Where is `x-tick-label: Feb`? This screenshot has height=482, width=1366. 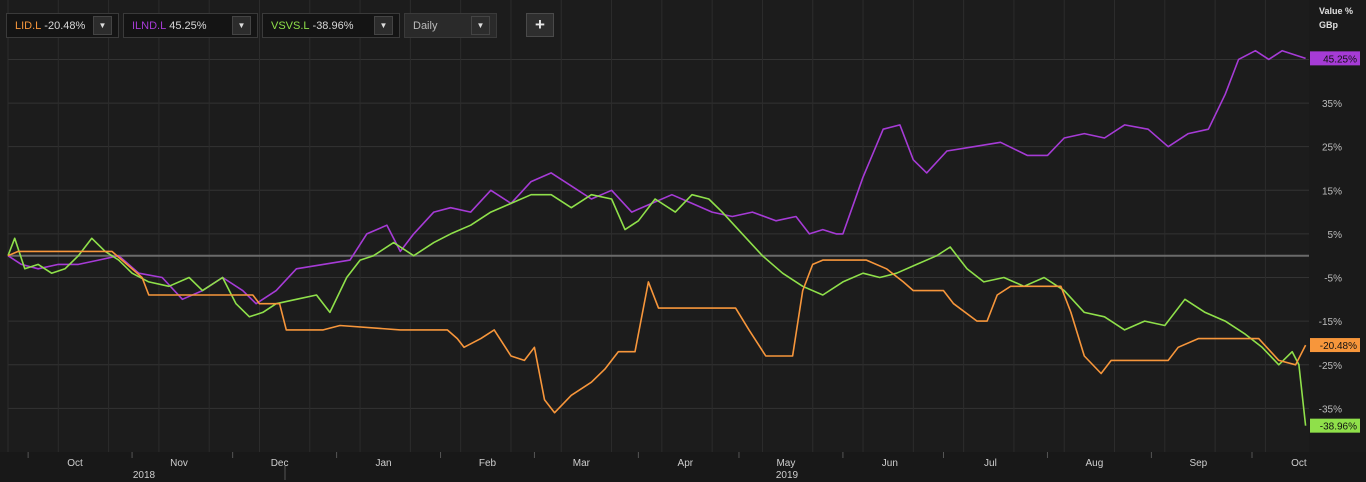 x-tick-label: Feb is located at coordinates (488, 463).